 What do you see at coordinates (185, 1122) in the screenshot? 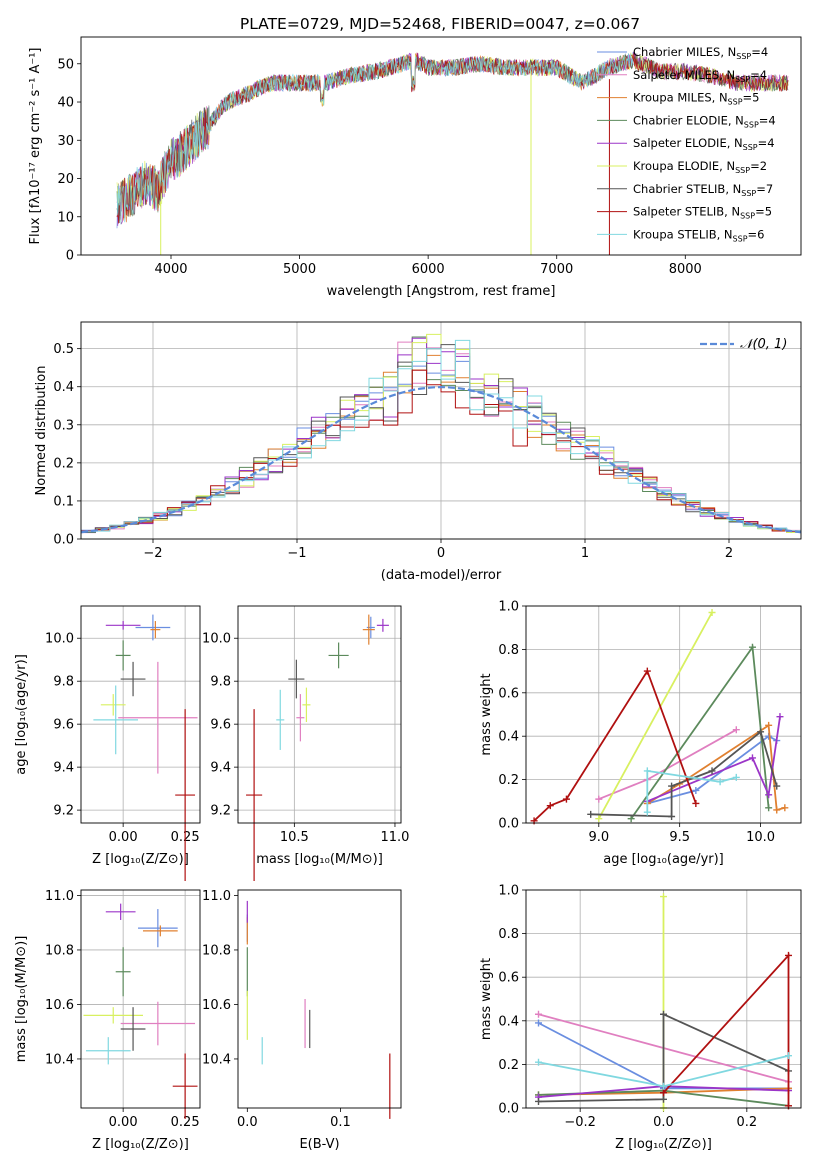
I see `x-tick-label: 0.25` at bounding box center [185, 1122].